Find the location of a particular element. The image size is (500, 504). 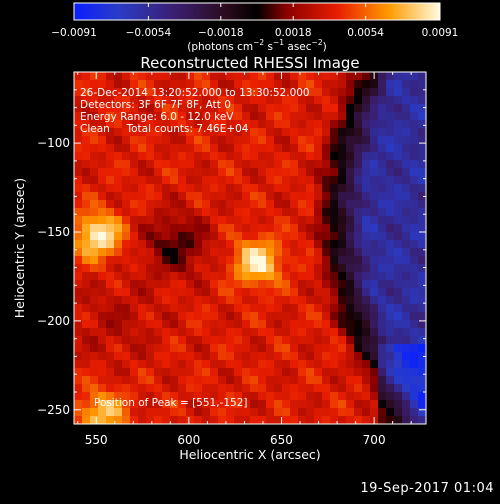

chart-title: Reconstructed RHESSI Image is located at coordinates (249, 63).